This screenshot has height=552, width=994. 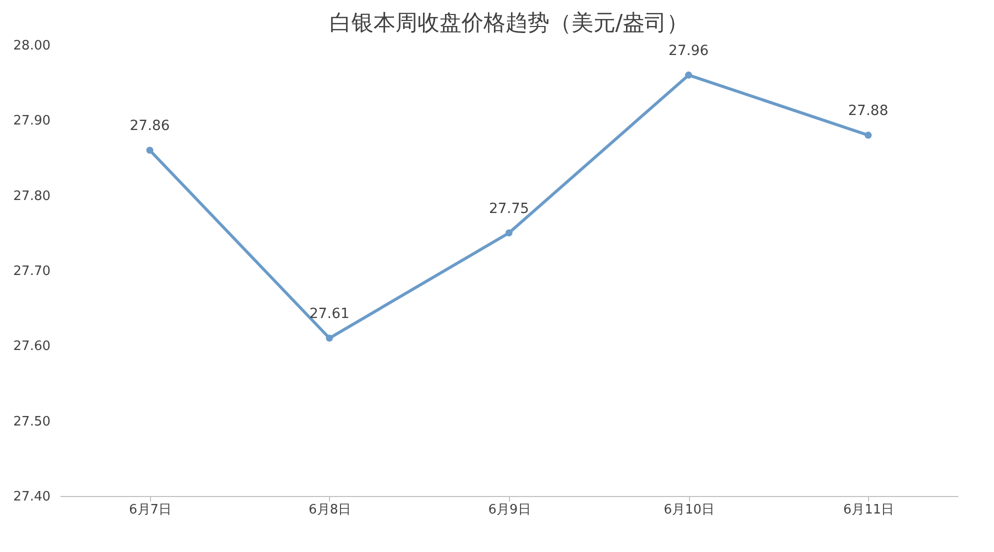 I want to click on x-tick-label: 6月7日, so click(x=150, y=510).